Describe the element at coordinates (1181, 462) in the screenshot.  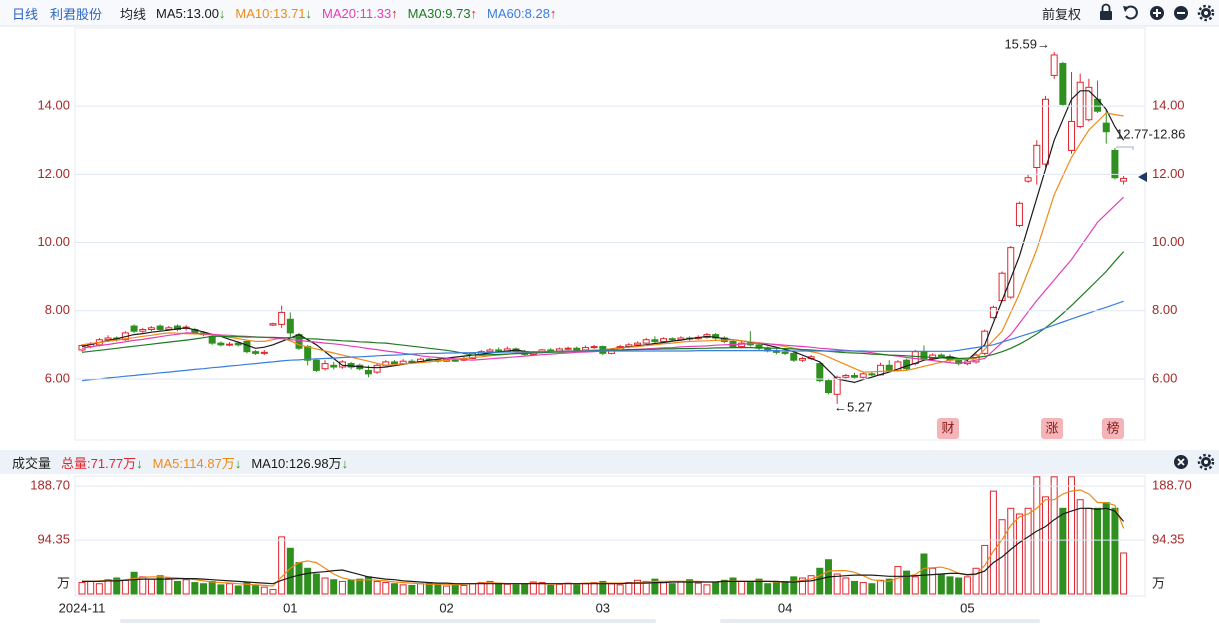
I see `close-icon` at that location.